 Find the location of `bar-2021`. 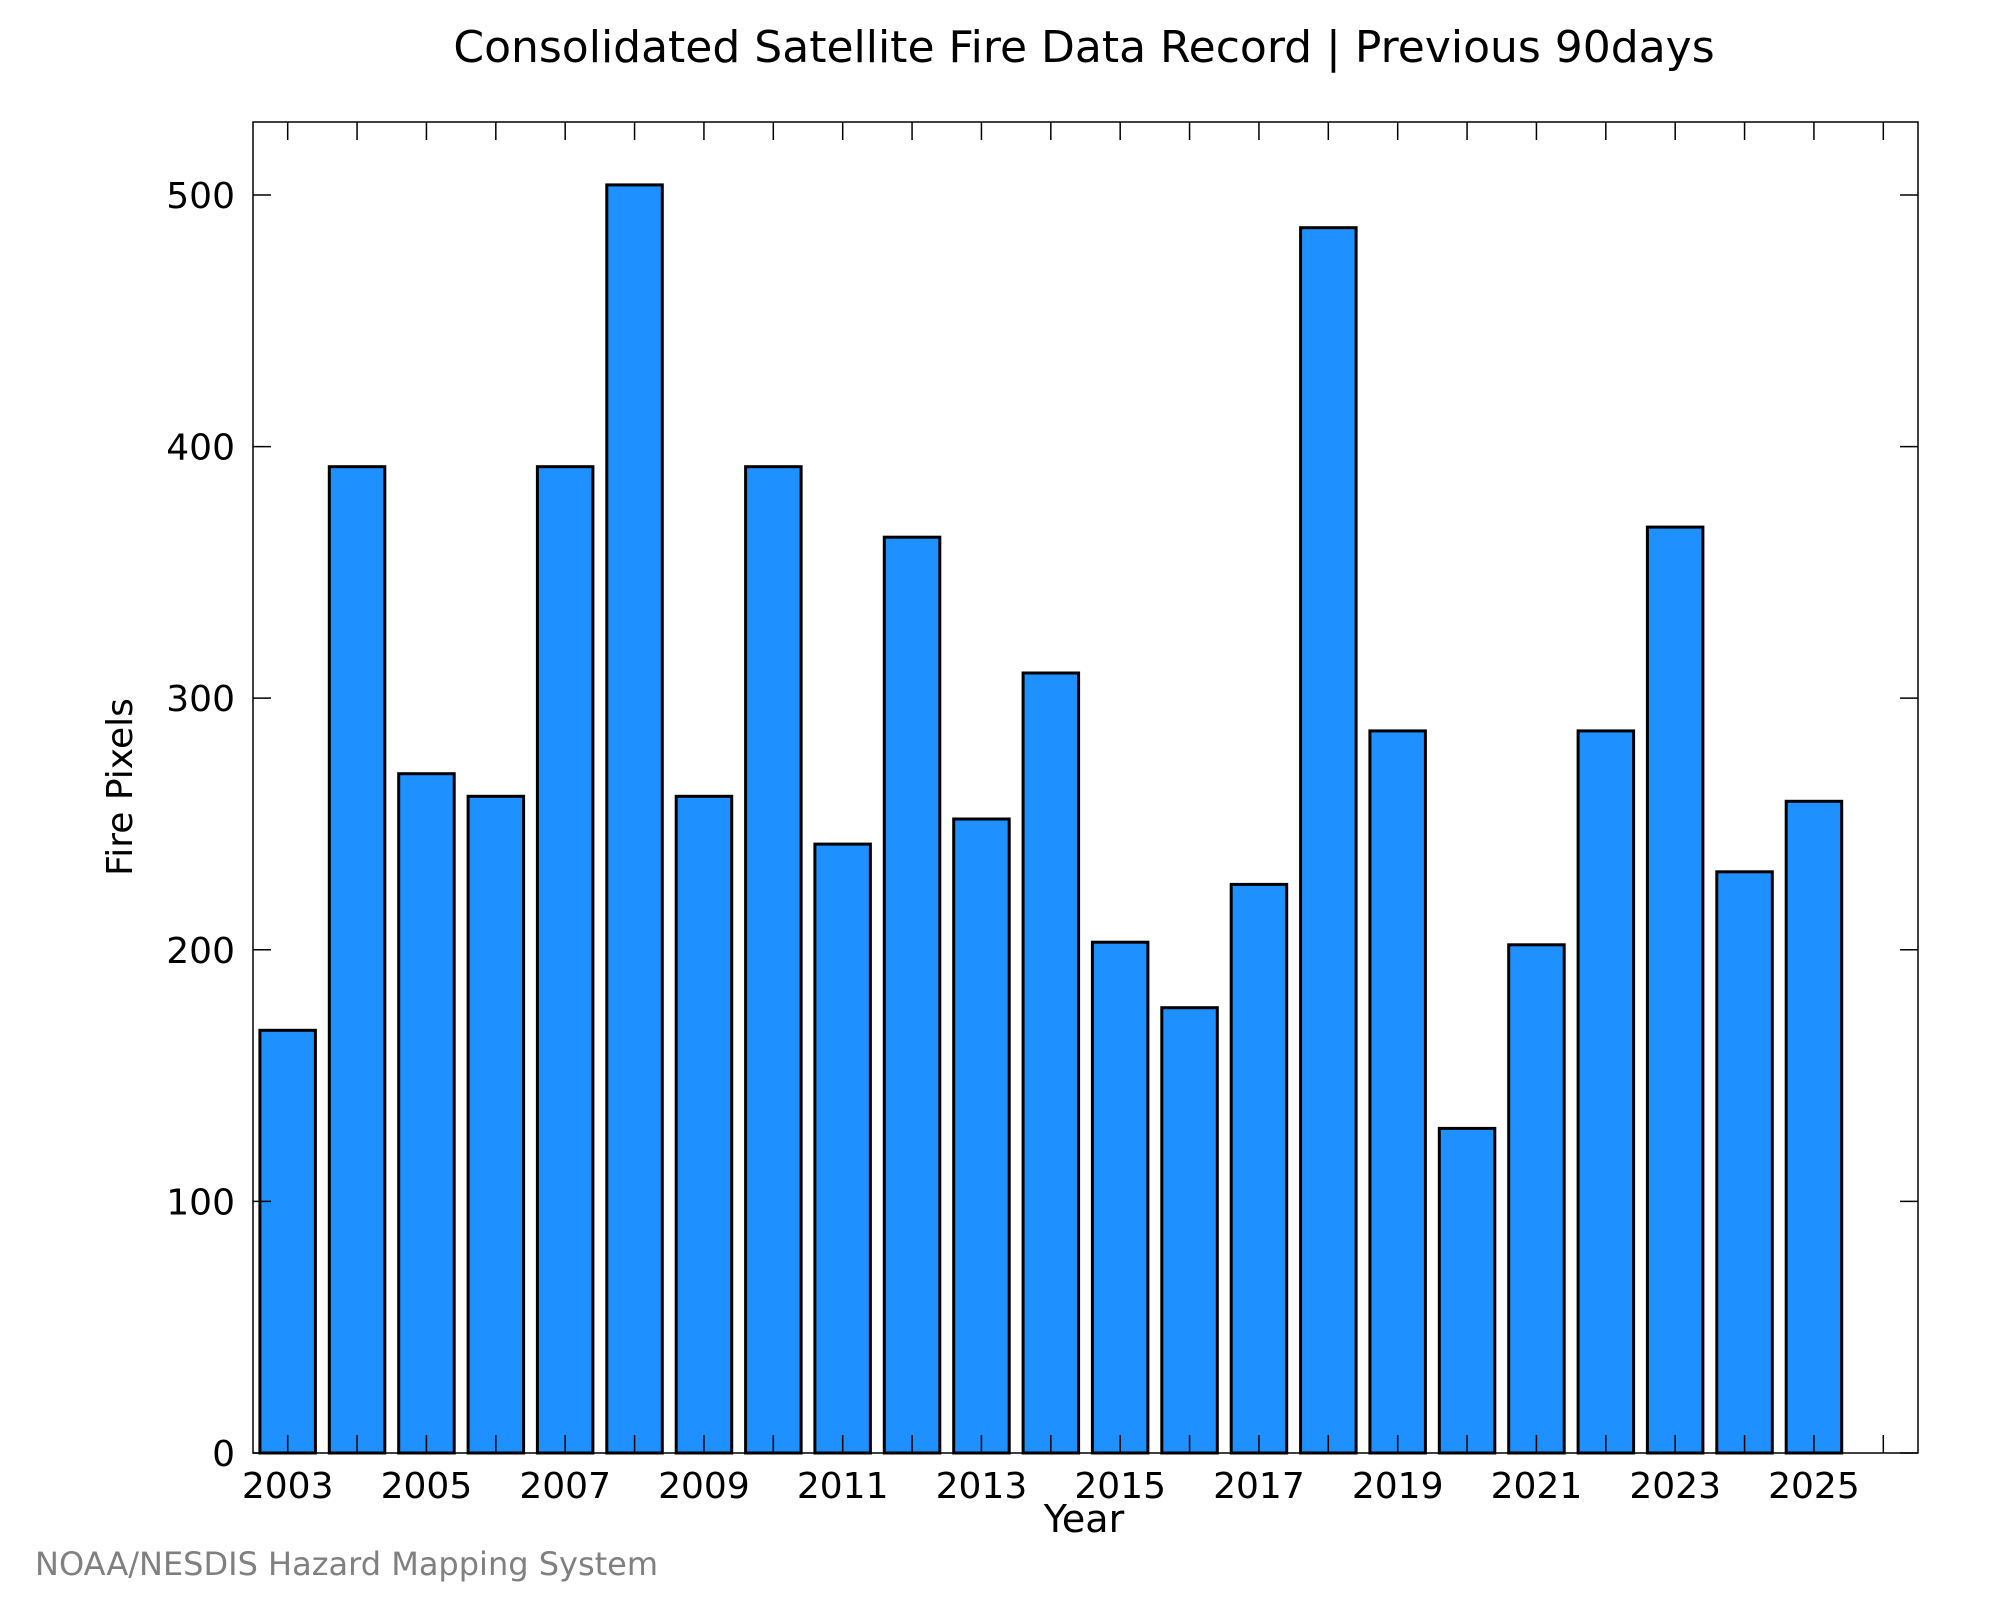

bar-2021 is located at coordinates (1536, 1199).